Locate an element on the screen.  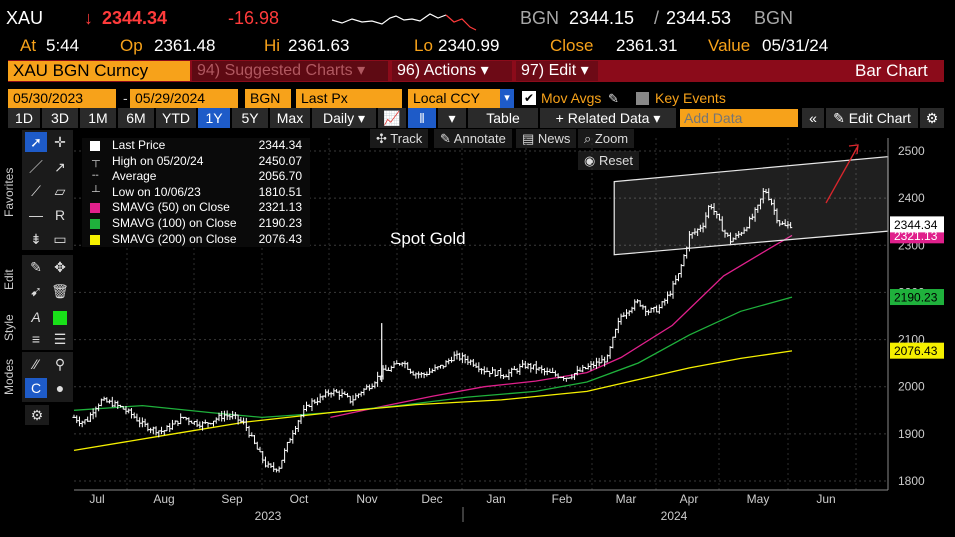
magnet-icon: ⚲ is located at coordinates (60, 364).